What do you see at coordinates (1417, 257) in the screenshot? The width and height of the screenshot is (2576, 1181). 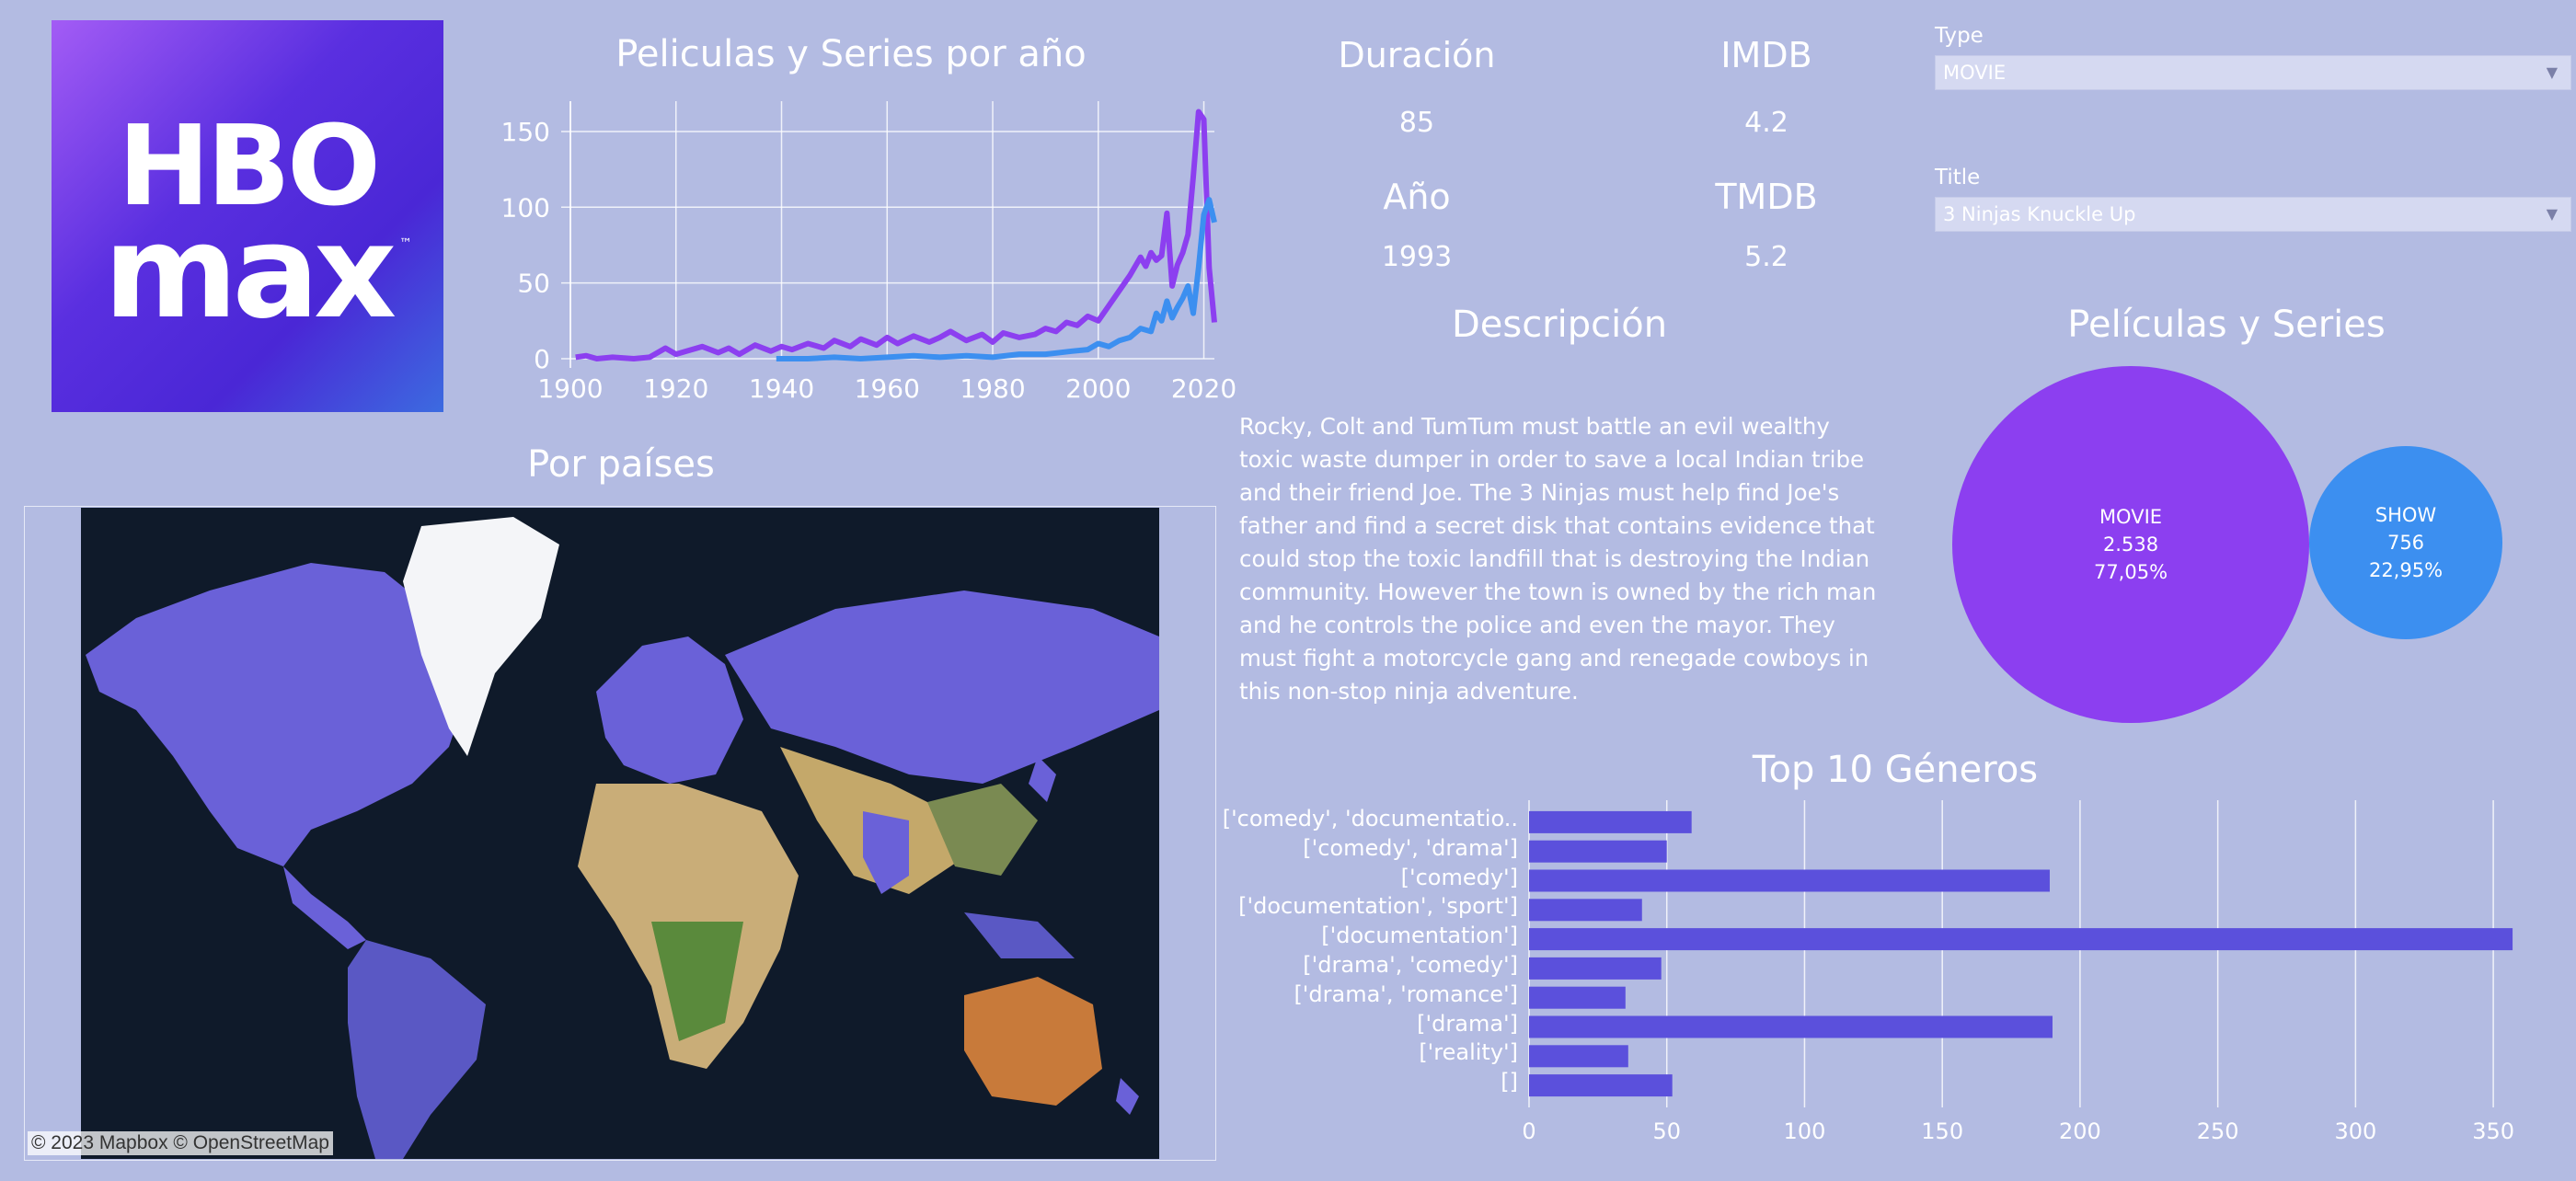 I see `year-value: 1993` at bounding box center [1417, 257].